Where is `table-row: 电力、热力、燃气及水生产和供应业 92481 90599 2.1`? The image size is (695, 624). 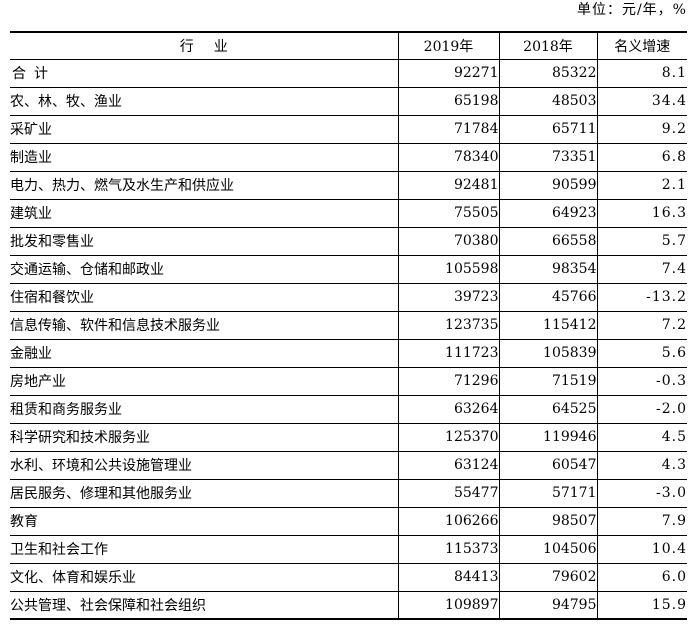
table-row: 电力、热力、燃气及水生产和供应业 92481 90599 2.1 is located at coordinates (348, 185).